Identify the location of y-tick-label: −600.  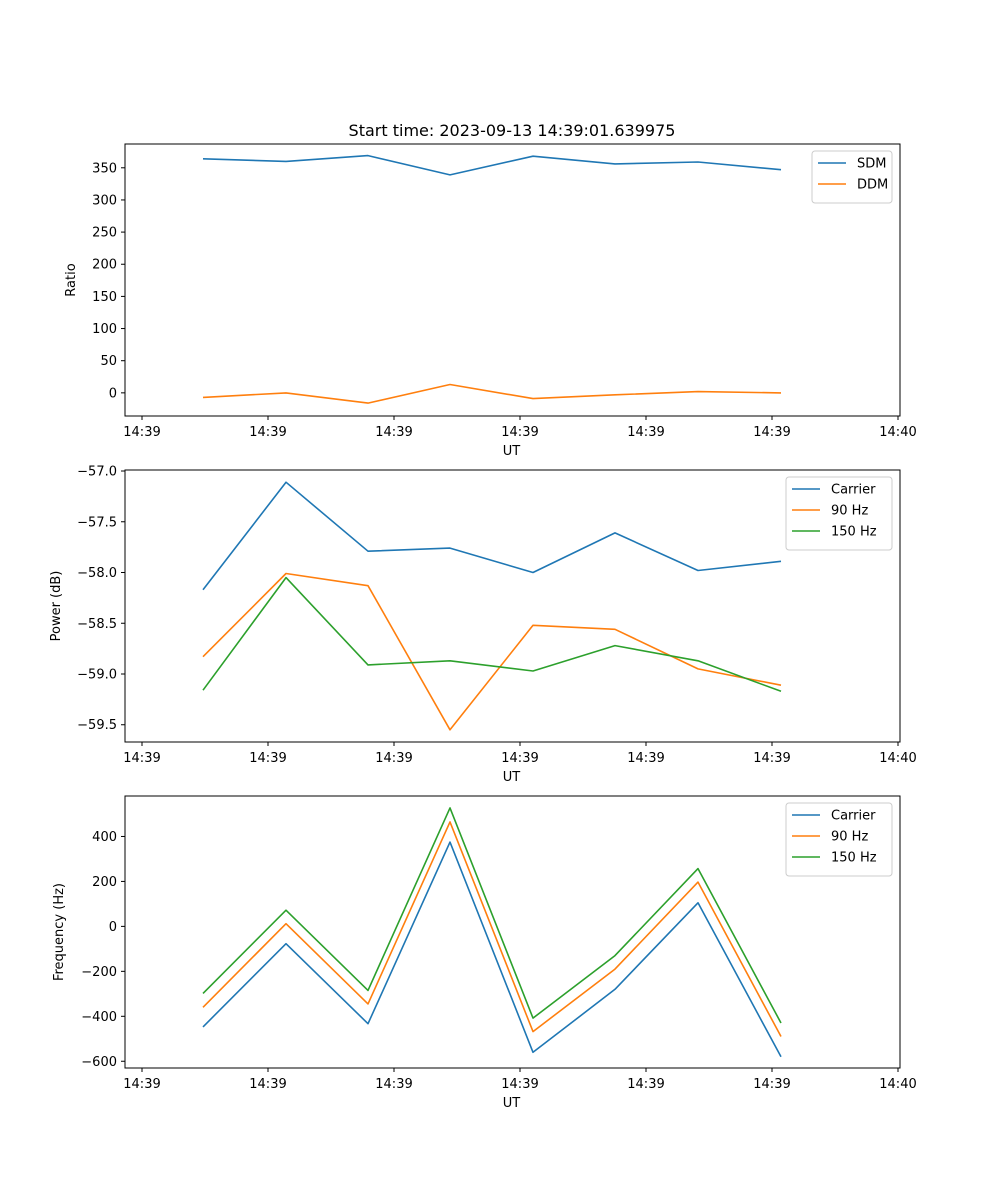
(99, 1062).